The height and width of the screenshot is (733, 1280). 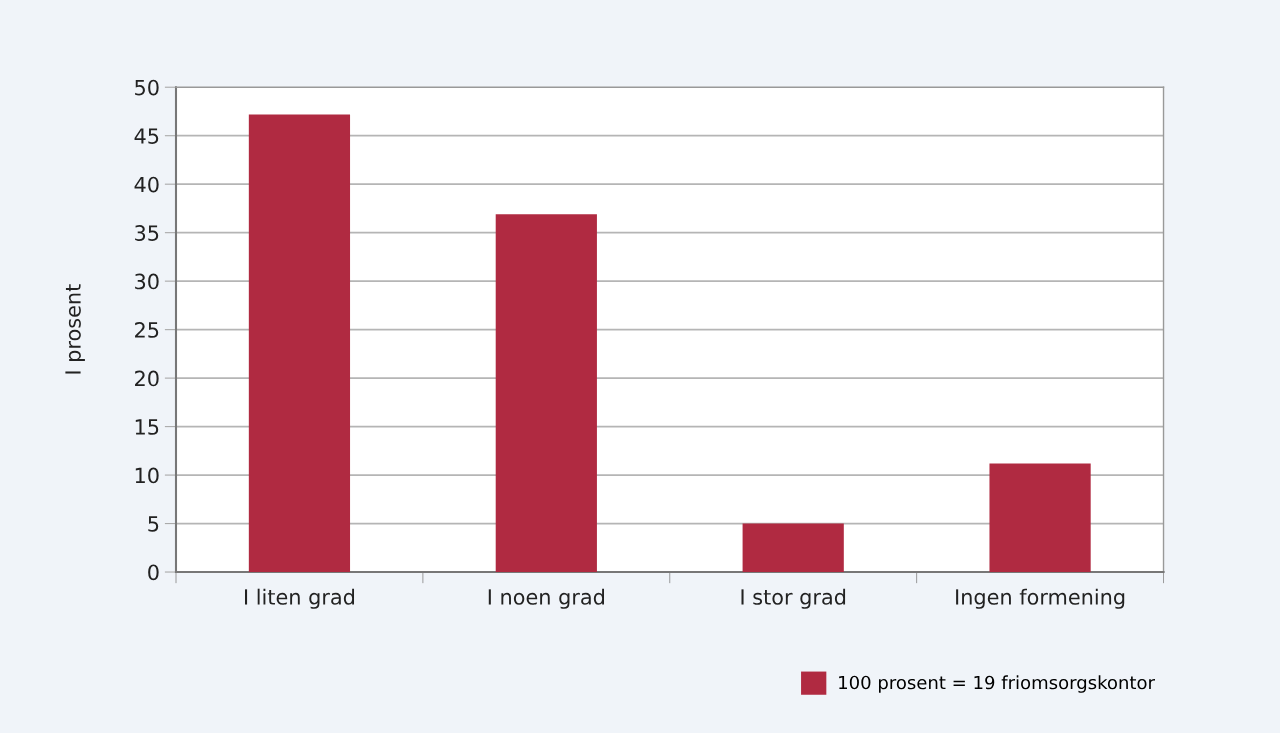 I want to click on y-tick-label: 10, so click(x=147, y=475).